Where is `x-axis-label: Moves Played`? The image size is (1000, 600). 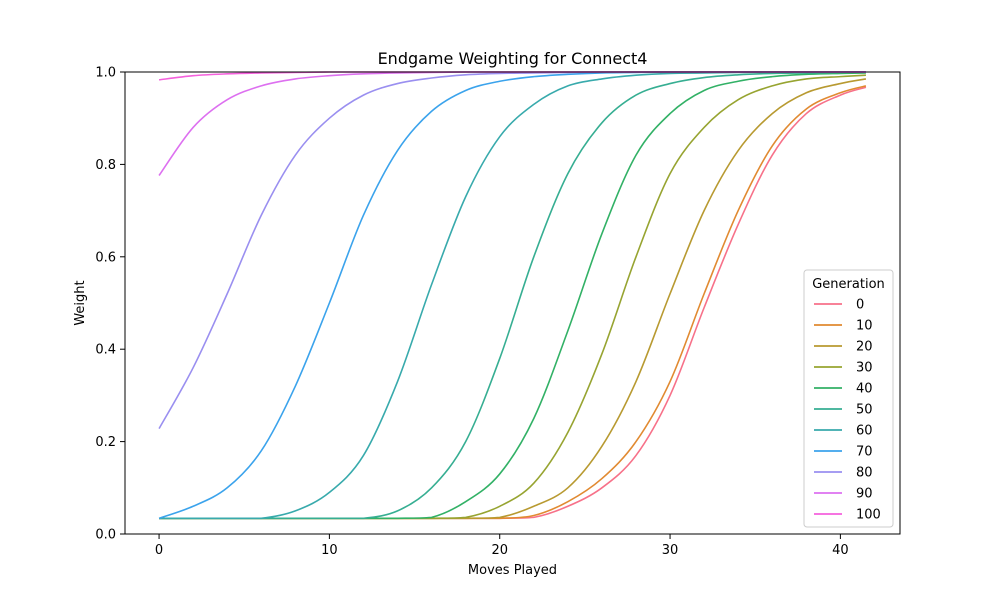 x-axis-label: Moves Played is located at coordinates (512, 570).